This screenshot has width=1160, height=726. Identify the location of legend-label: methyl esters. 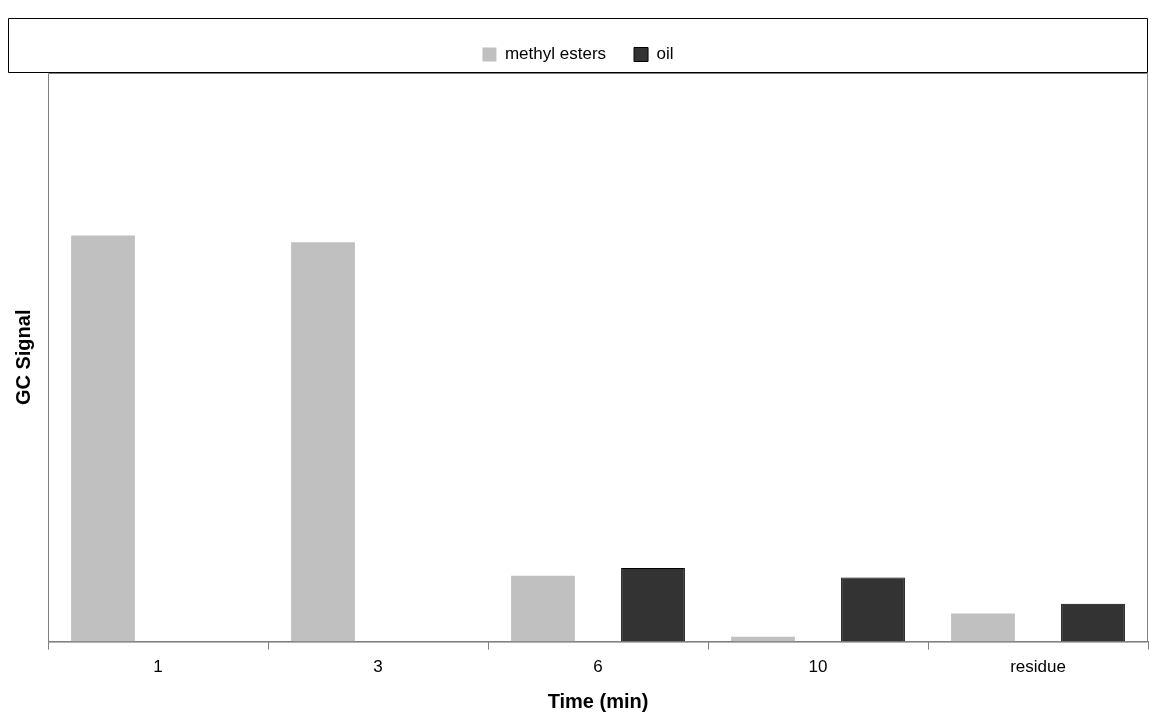
(555, 54).